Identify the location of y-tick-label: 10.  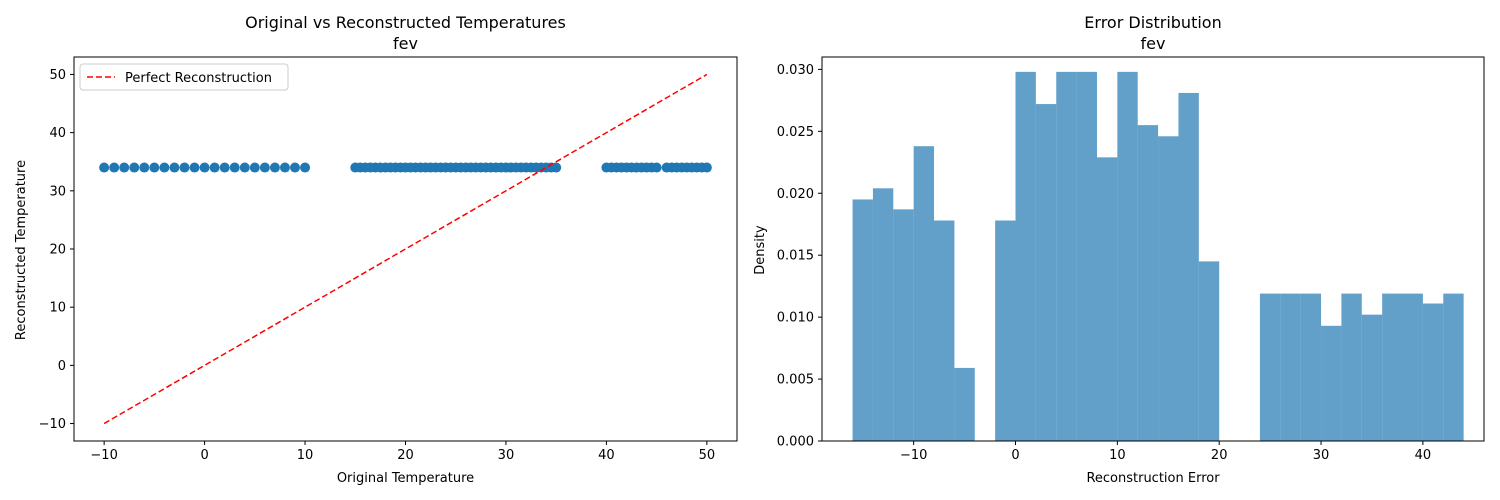
(57, 308).